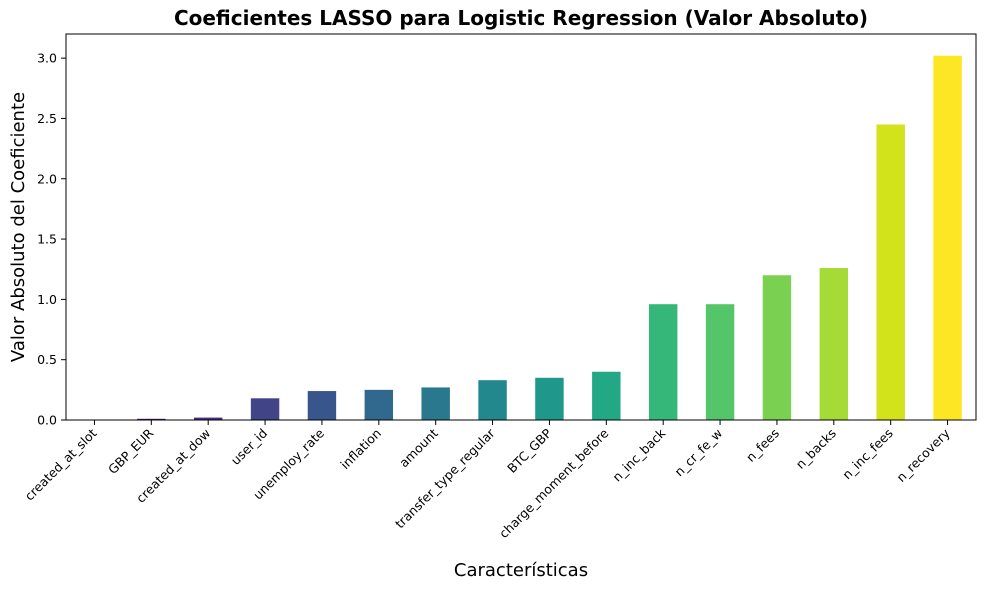 The width and height of the screenshot is (985, 590). I want to click on bar-created_at_dow, so click(208, 418).